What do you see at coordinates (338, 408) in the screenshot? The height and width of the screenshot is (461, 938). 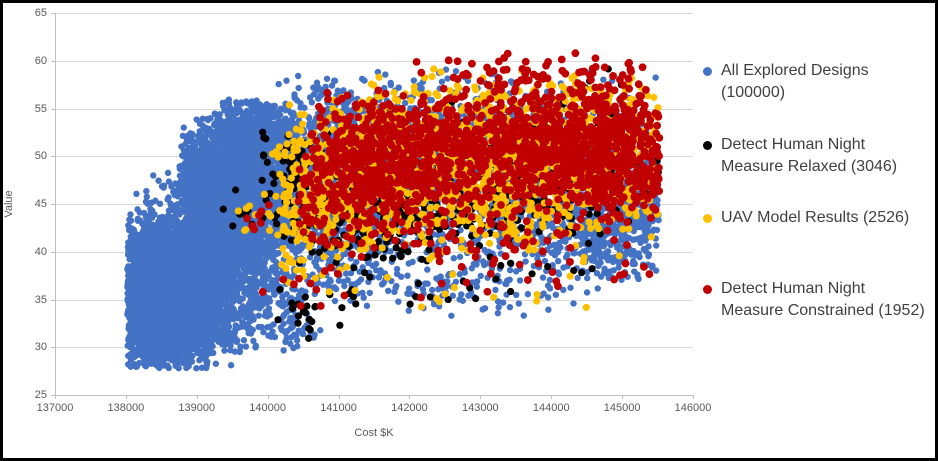 I see `x-tick-label: 141000` at bounding box center [338, 408].